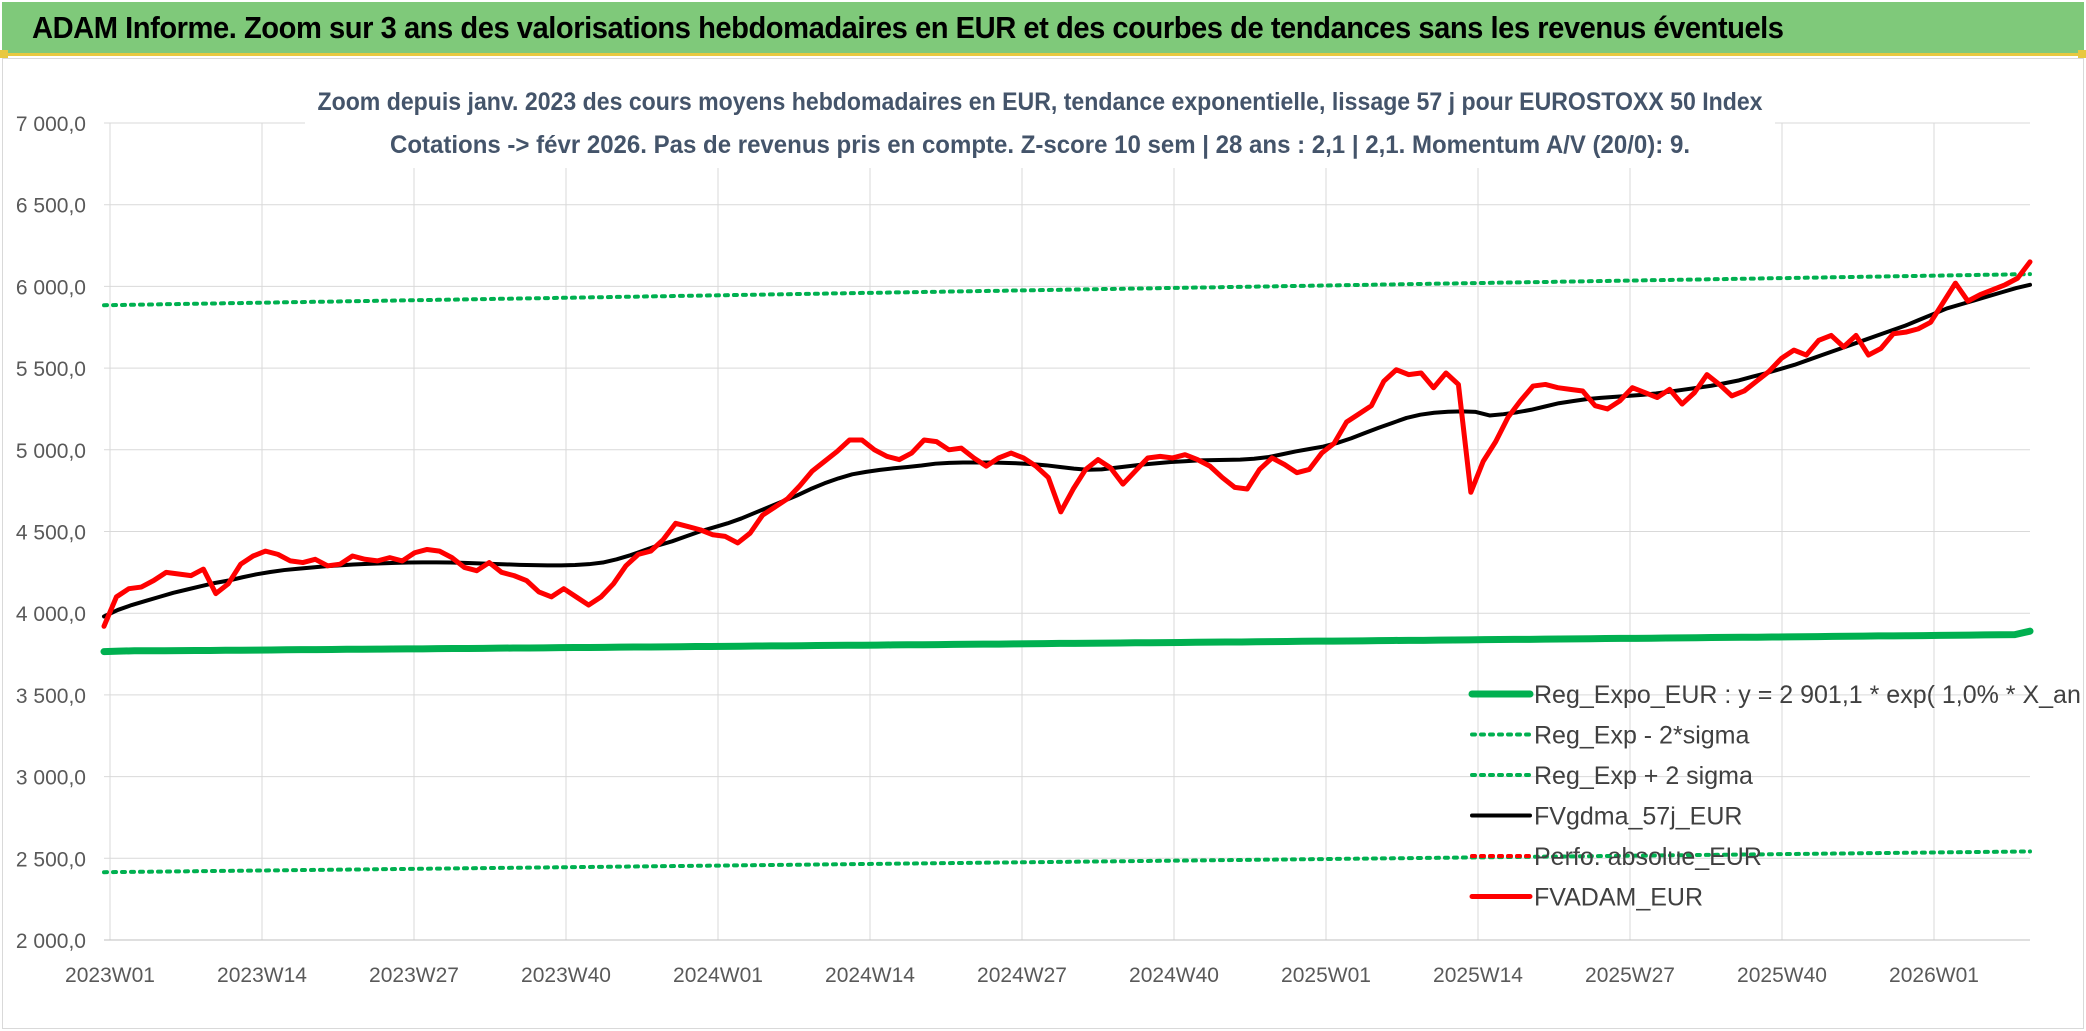  What do you see at coordinates (718, 975) in the screenshot?
I see `x-tick-label: 2024W01` at bounding box center [718, 975].